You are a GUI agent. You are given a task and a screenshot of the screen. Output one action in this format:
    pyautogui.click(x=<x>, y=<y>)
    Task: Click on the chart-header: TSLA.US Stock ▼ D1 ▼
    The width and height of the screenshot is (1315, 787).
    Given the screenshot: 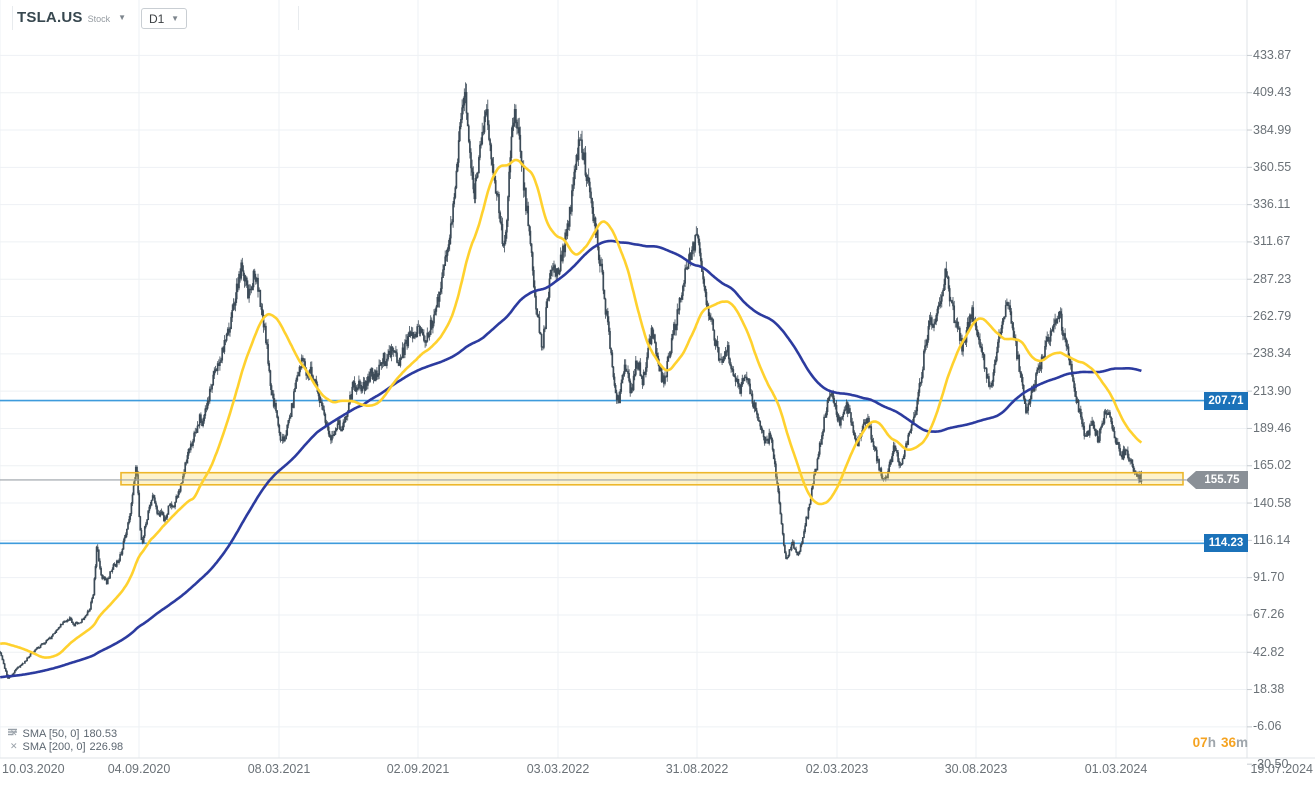 What is the action you would take?
    pyautogui.click(x=657, y=20)
    